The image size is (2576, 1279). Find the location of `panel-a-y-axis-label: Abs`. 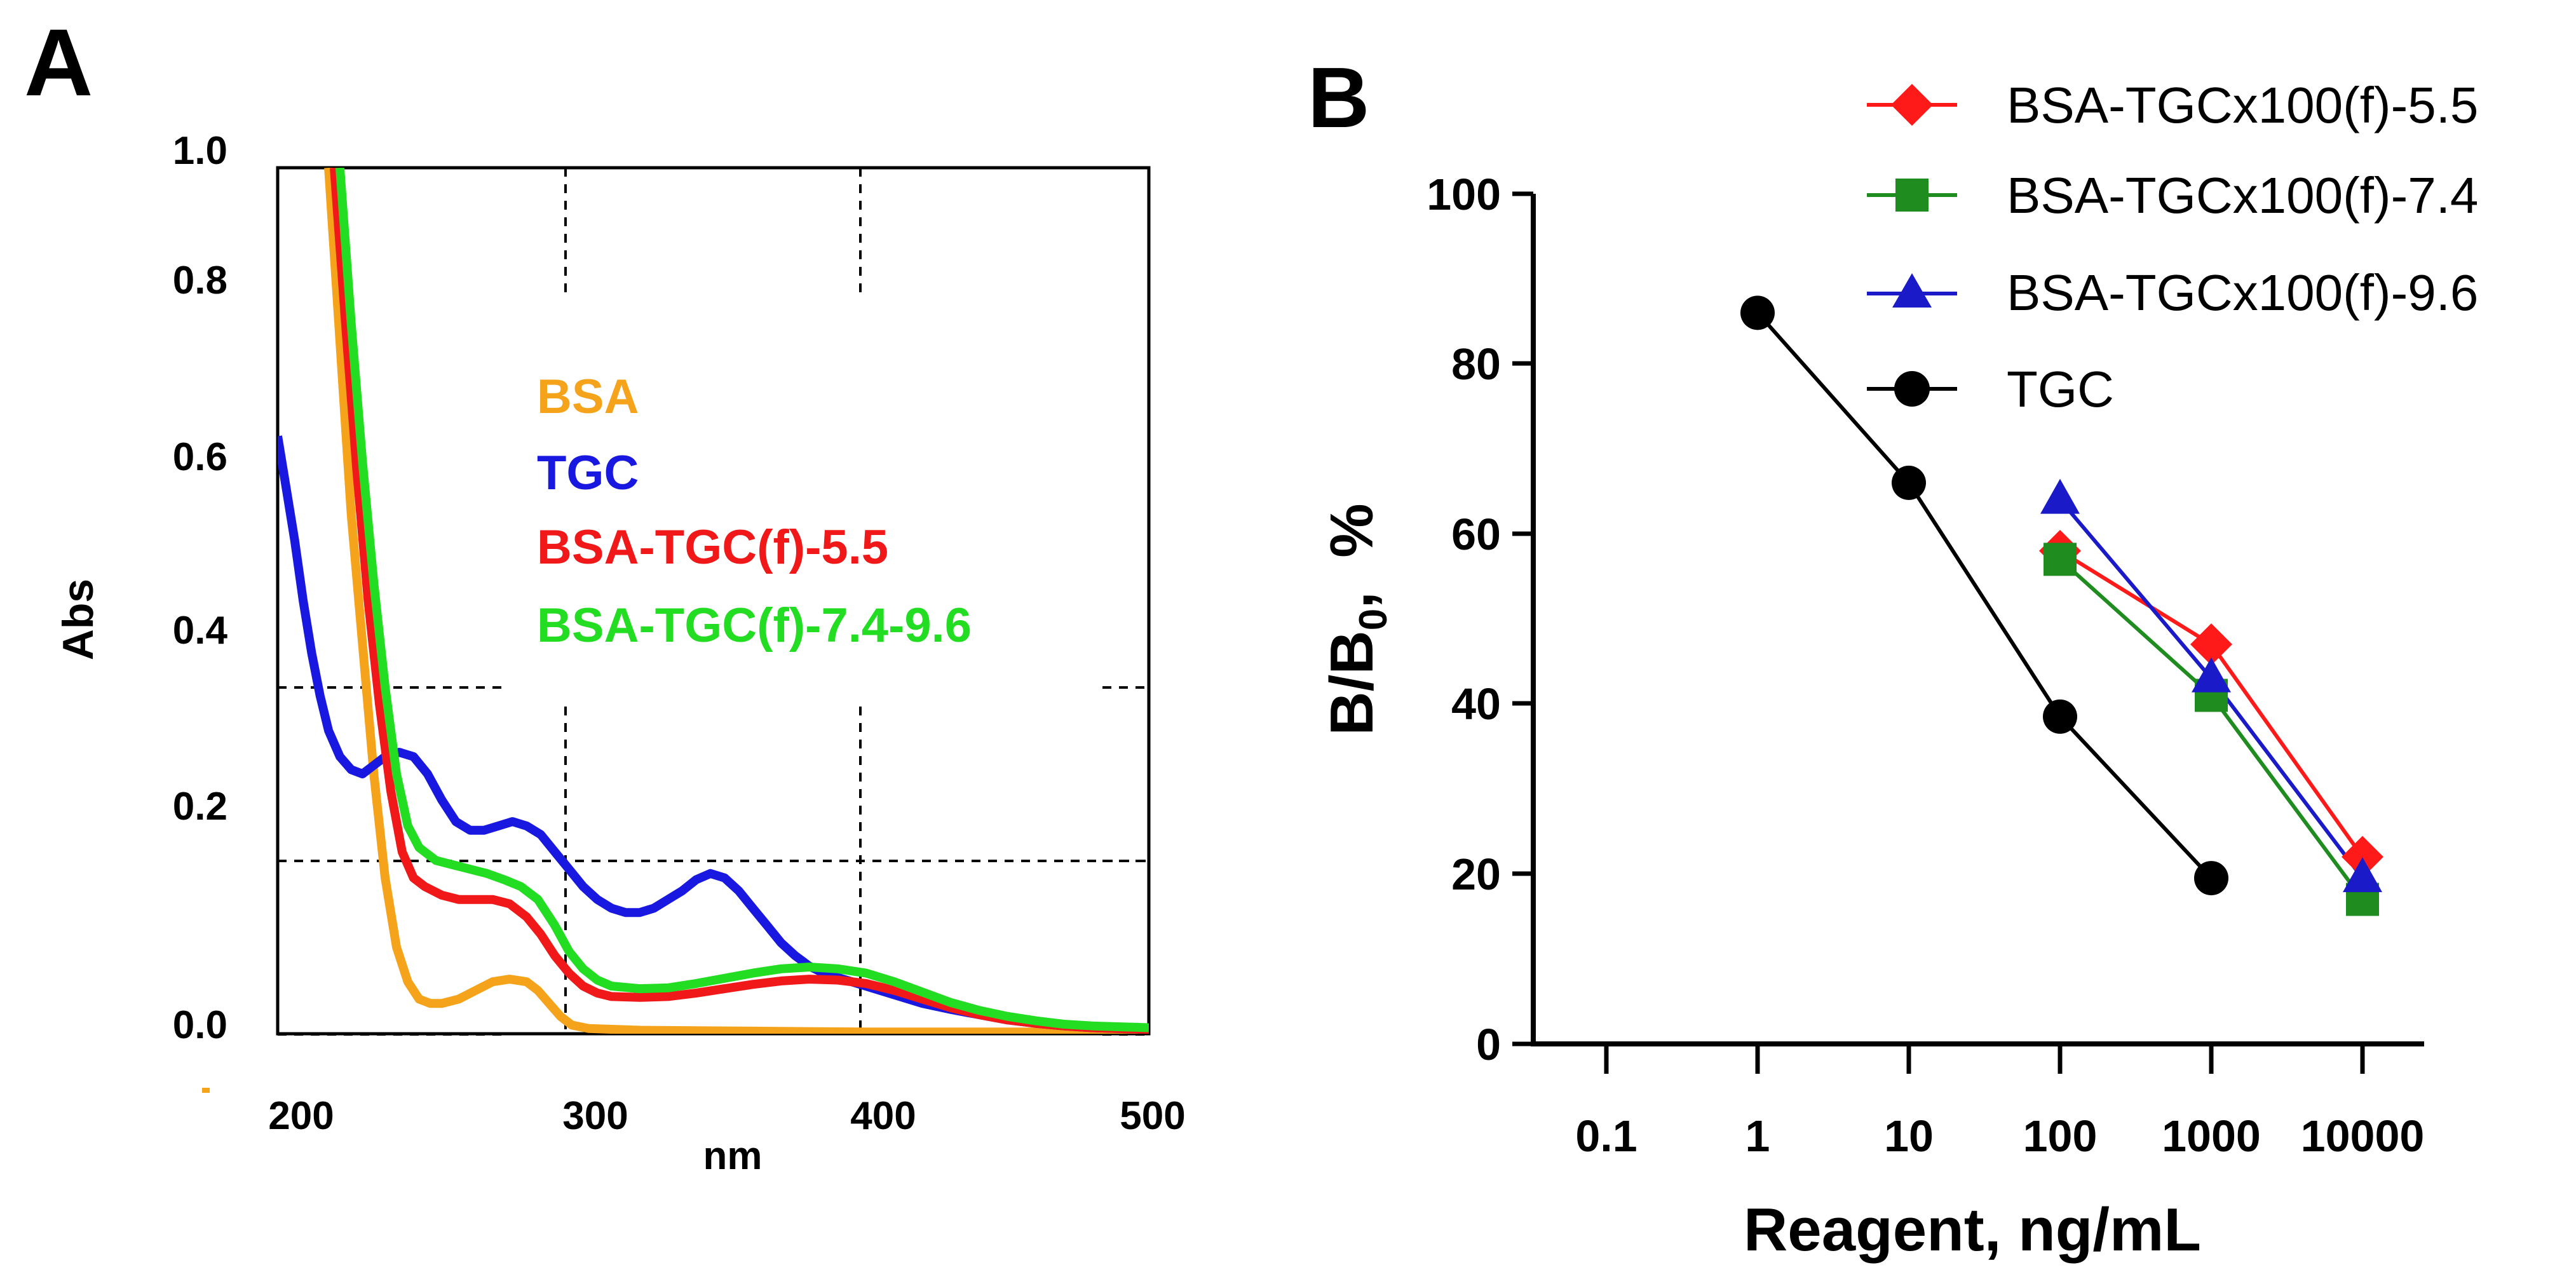

panel-a-y-axis-label: Abs is located at coordinates (78, 619).